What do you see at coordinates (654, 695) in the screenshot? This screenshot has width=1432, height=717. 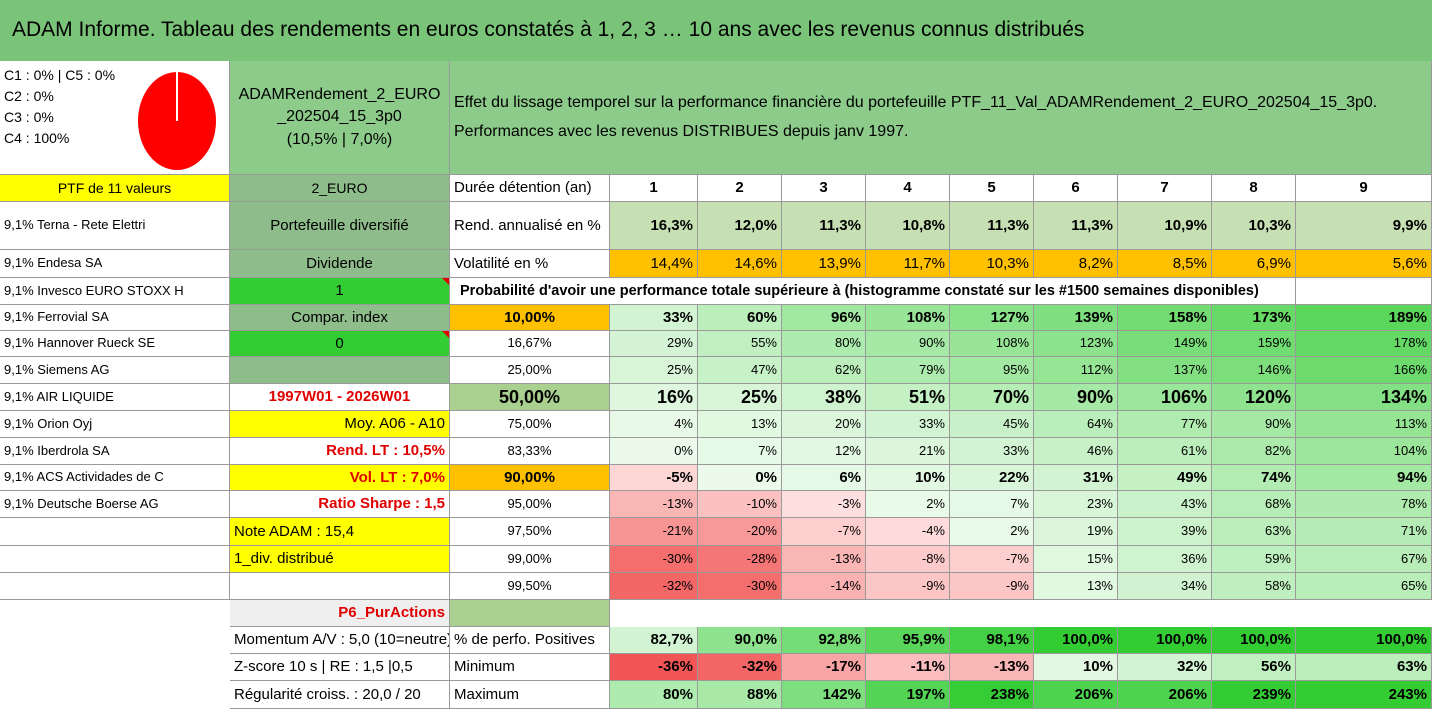 I see `max-value: 80%` at bounding box center [654, 695].